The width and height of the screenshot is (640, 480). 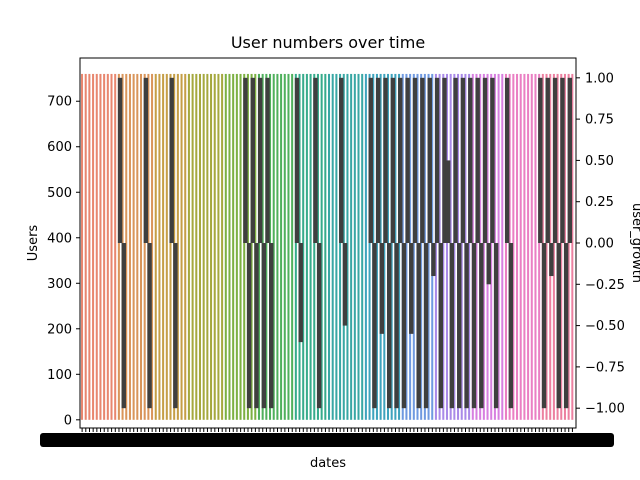 What do you see at coordinates (600, 244) in the screenshot?
I see `right-axis: −1.00 −0.75 −0.50 −0.25 0.00 0.25 0.50 0.75 1.00` at bounding box center [600, 244].